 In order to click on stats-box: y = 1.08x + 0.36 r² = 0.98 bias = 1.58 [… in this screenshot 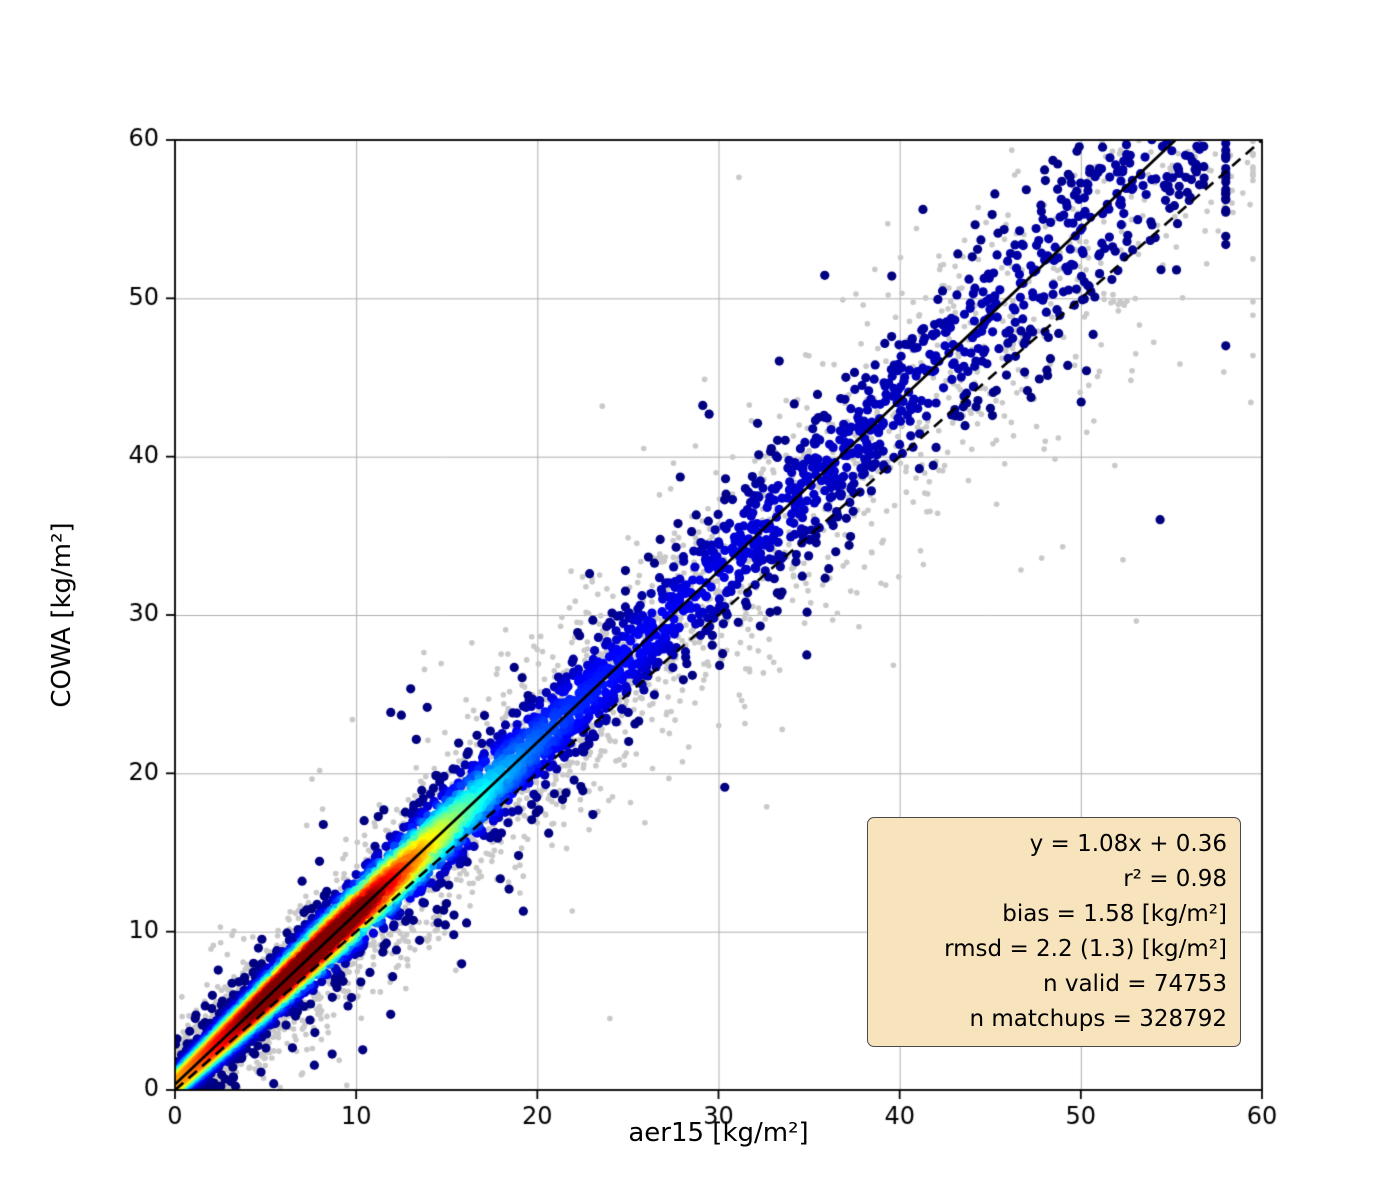, I will do `click(1054, 932)`.